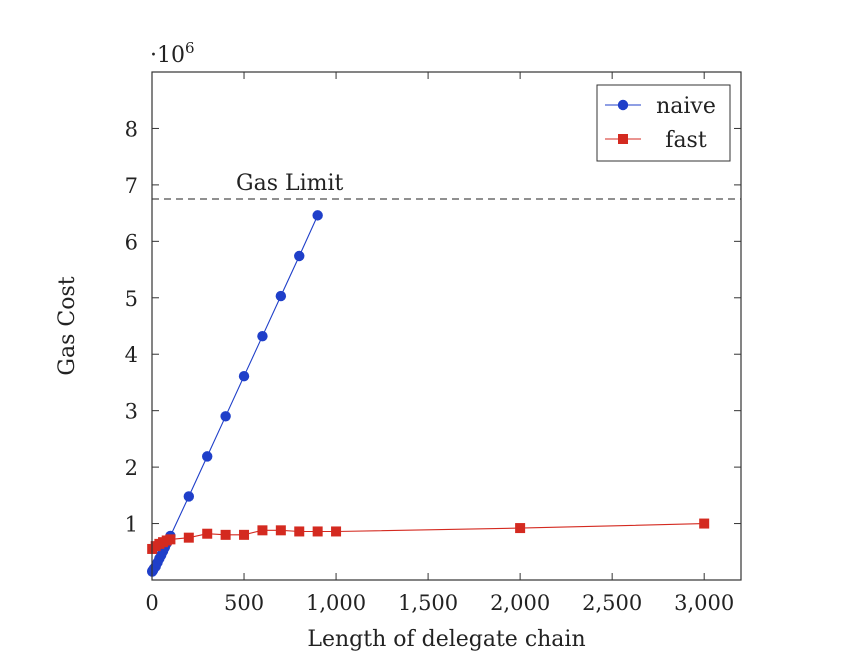 This screenshot has width=867, height=668. I want to click on y-multiplier-exponent: 6, so click(190, 48).